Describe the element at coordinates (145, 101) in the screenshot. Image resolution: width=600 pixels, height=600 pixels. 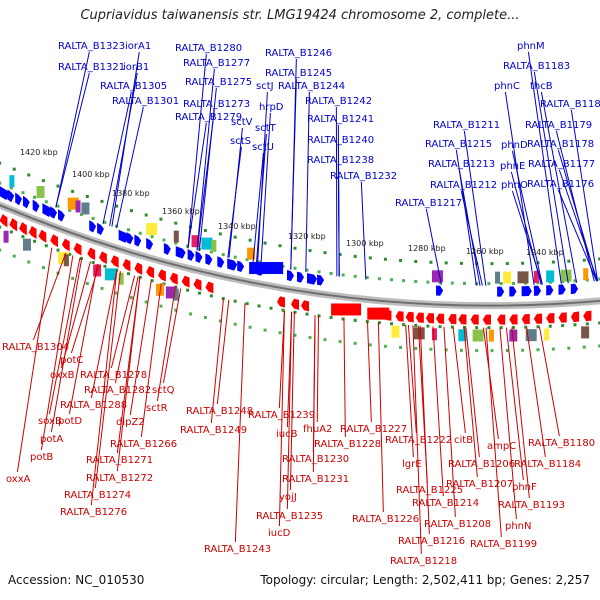
I see `forward-gene-label: RALTA_B1301` at that location.